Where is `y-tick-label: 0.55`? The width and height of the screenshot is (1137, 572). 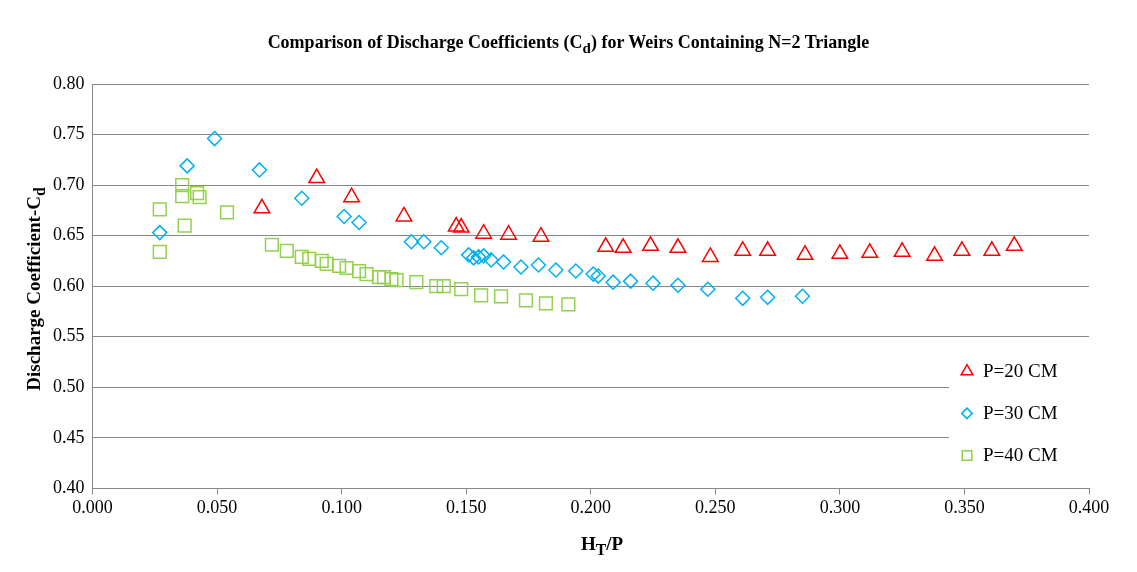 y-tick-label: 0.55 is located at coordinates (69, 335).